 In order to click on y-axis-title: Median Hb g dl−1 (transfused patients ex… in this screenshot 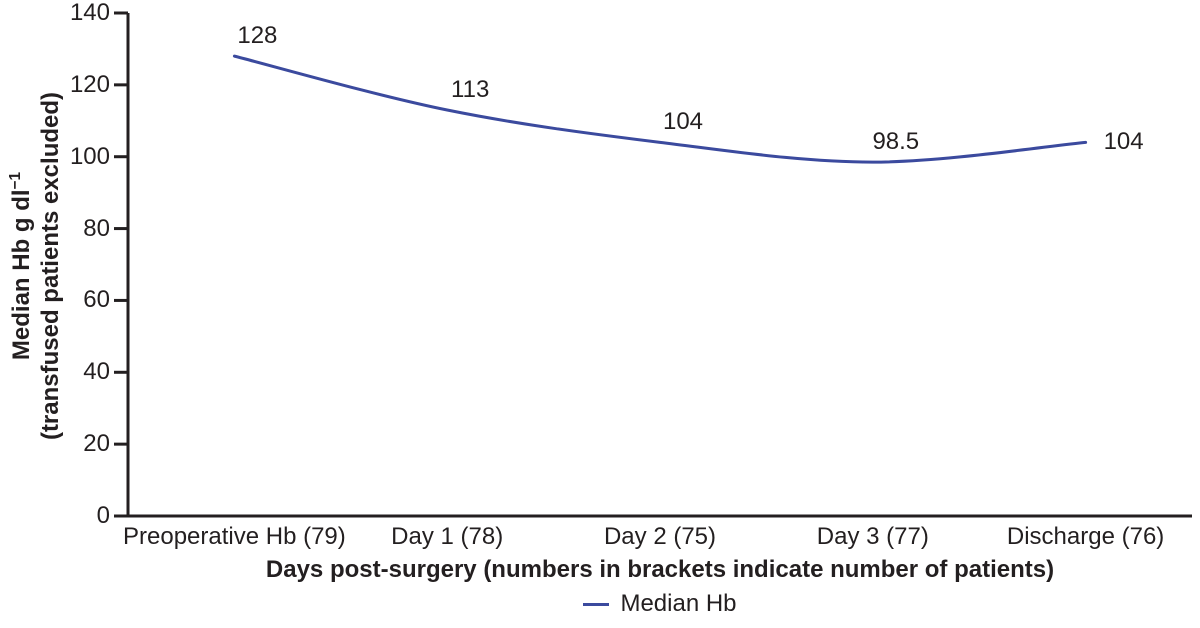, I will do `click(36, 266)`.